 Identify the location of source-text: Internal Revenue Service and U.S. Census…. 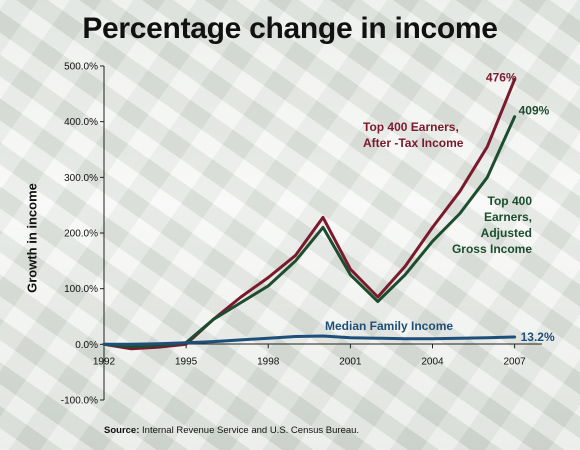
(251, 430).